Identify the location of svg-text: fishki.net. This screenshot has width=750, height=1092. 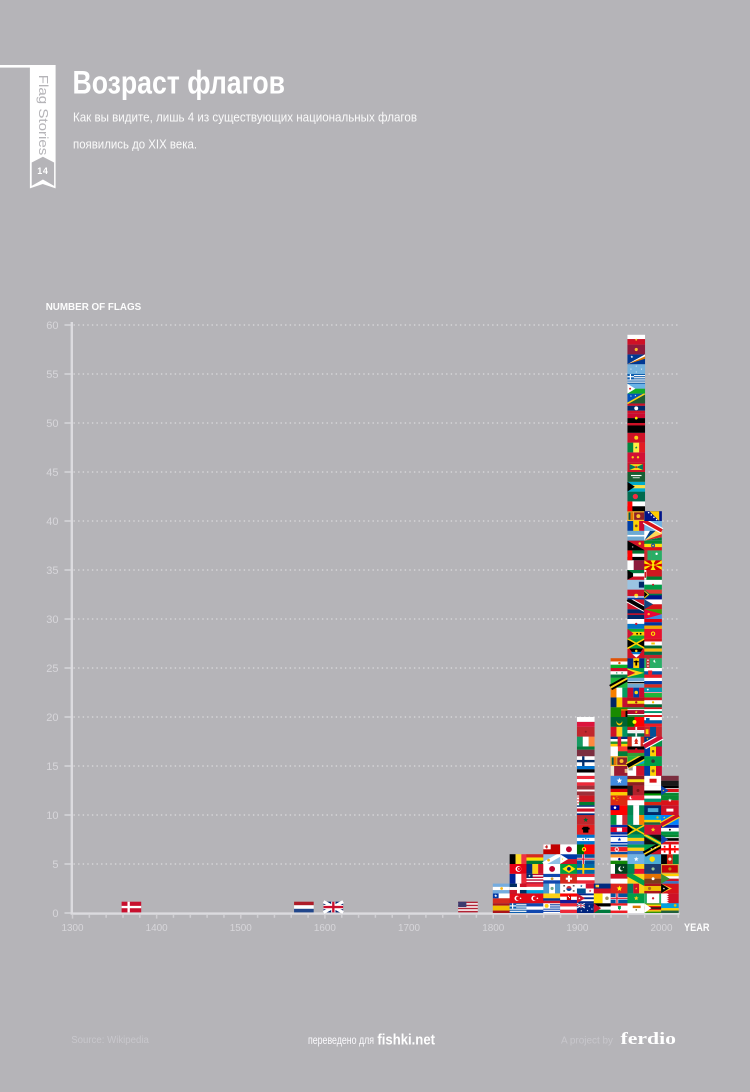
(406, 1040).